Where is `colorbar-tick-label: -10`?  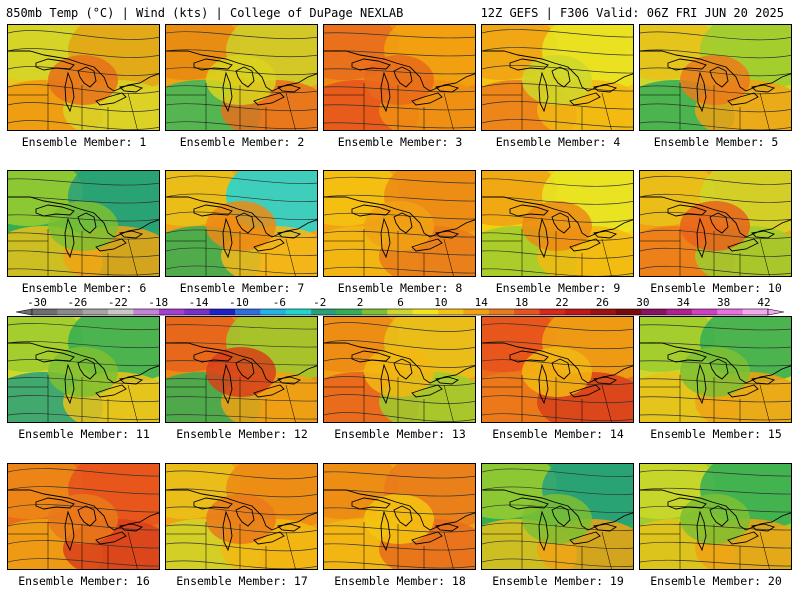 colorbar-tick-label: -10 is located at coordinates (239, 302).